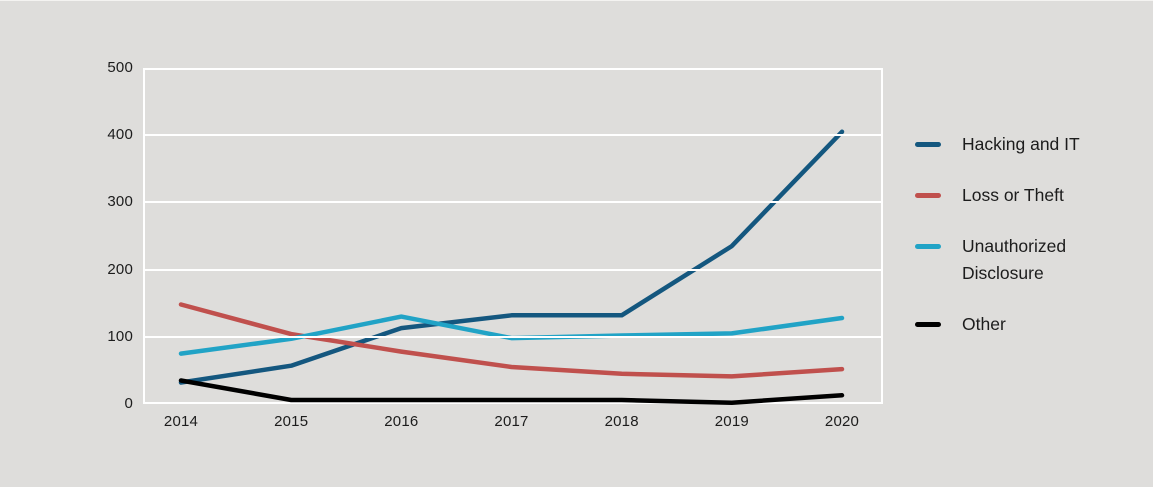 Image resolution: width=1153 pixels, height=487 pixels. What do you see at coordinates (621, 421) in the screenshot?
I see `x-tick-label: 2018` at bounding box center [621, 421].